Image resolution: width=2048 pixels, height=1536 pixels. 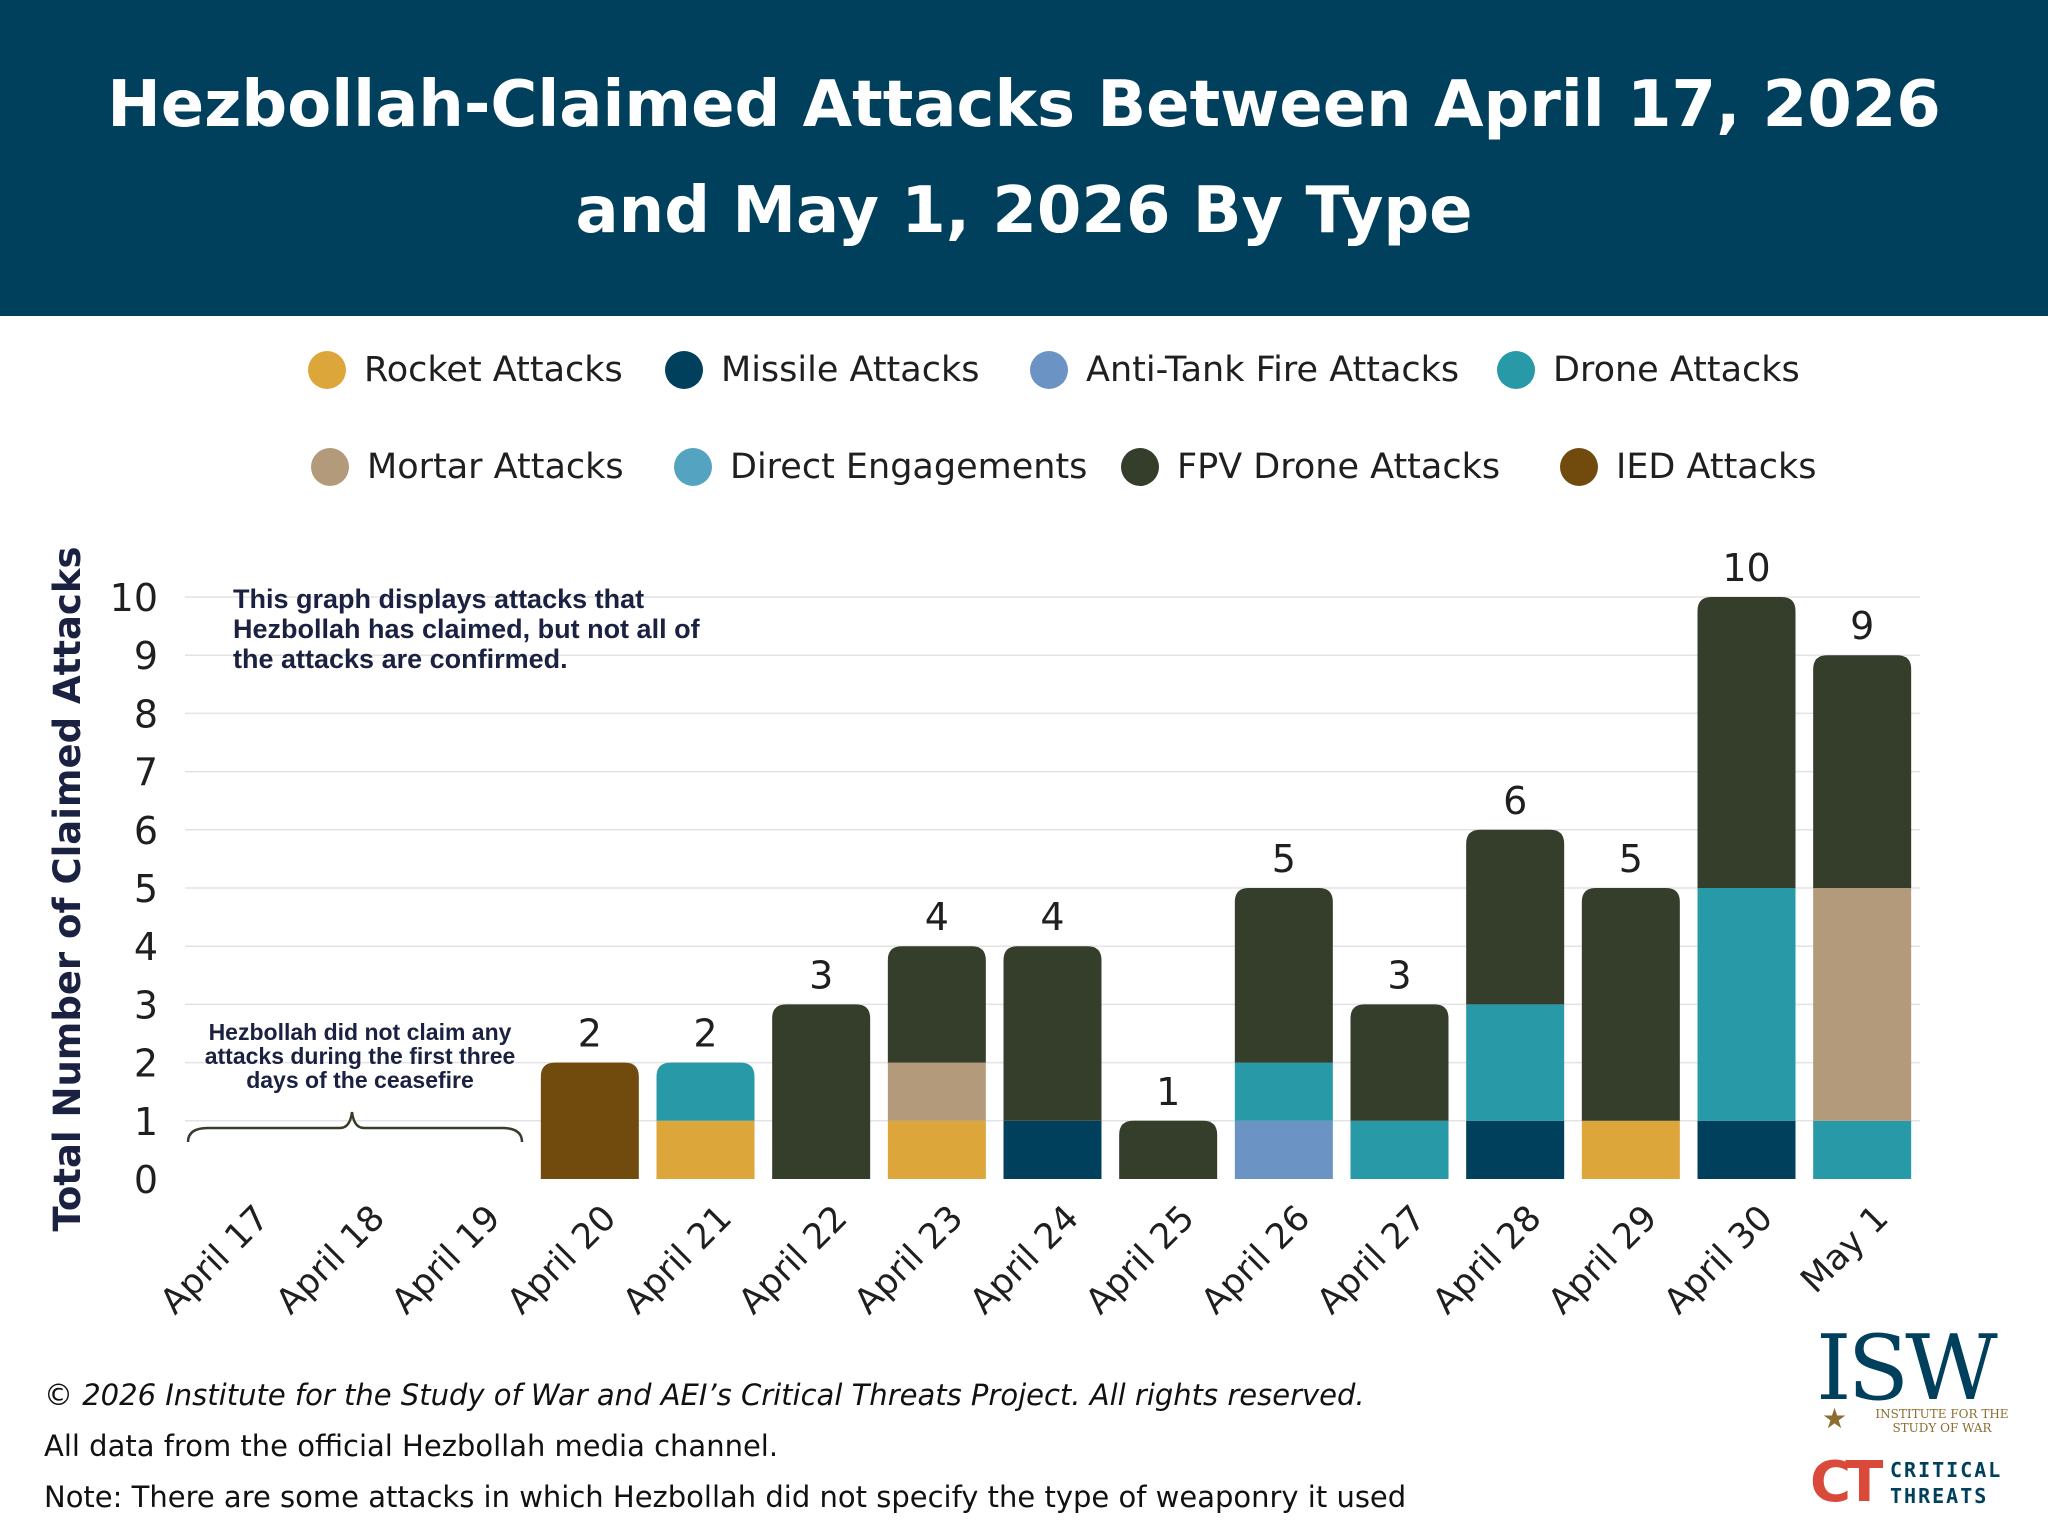 What do you see at coordinates (355, 1127) in the screenshot?
I see `brace-icon` at bounding box center [355, 1127].